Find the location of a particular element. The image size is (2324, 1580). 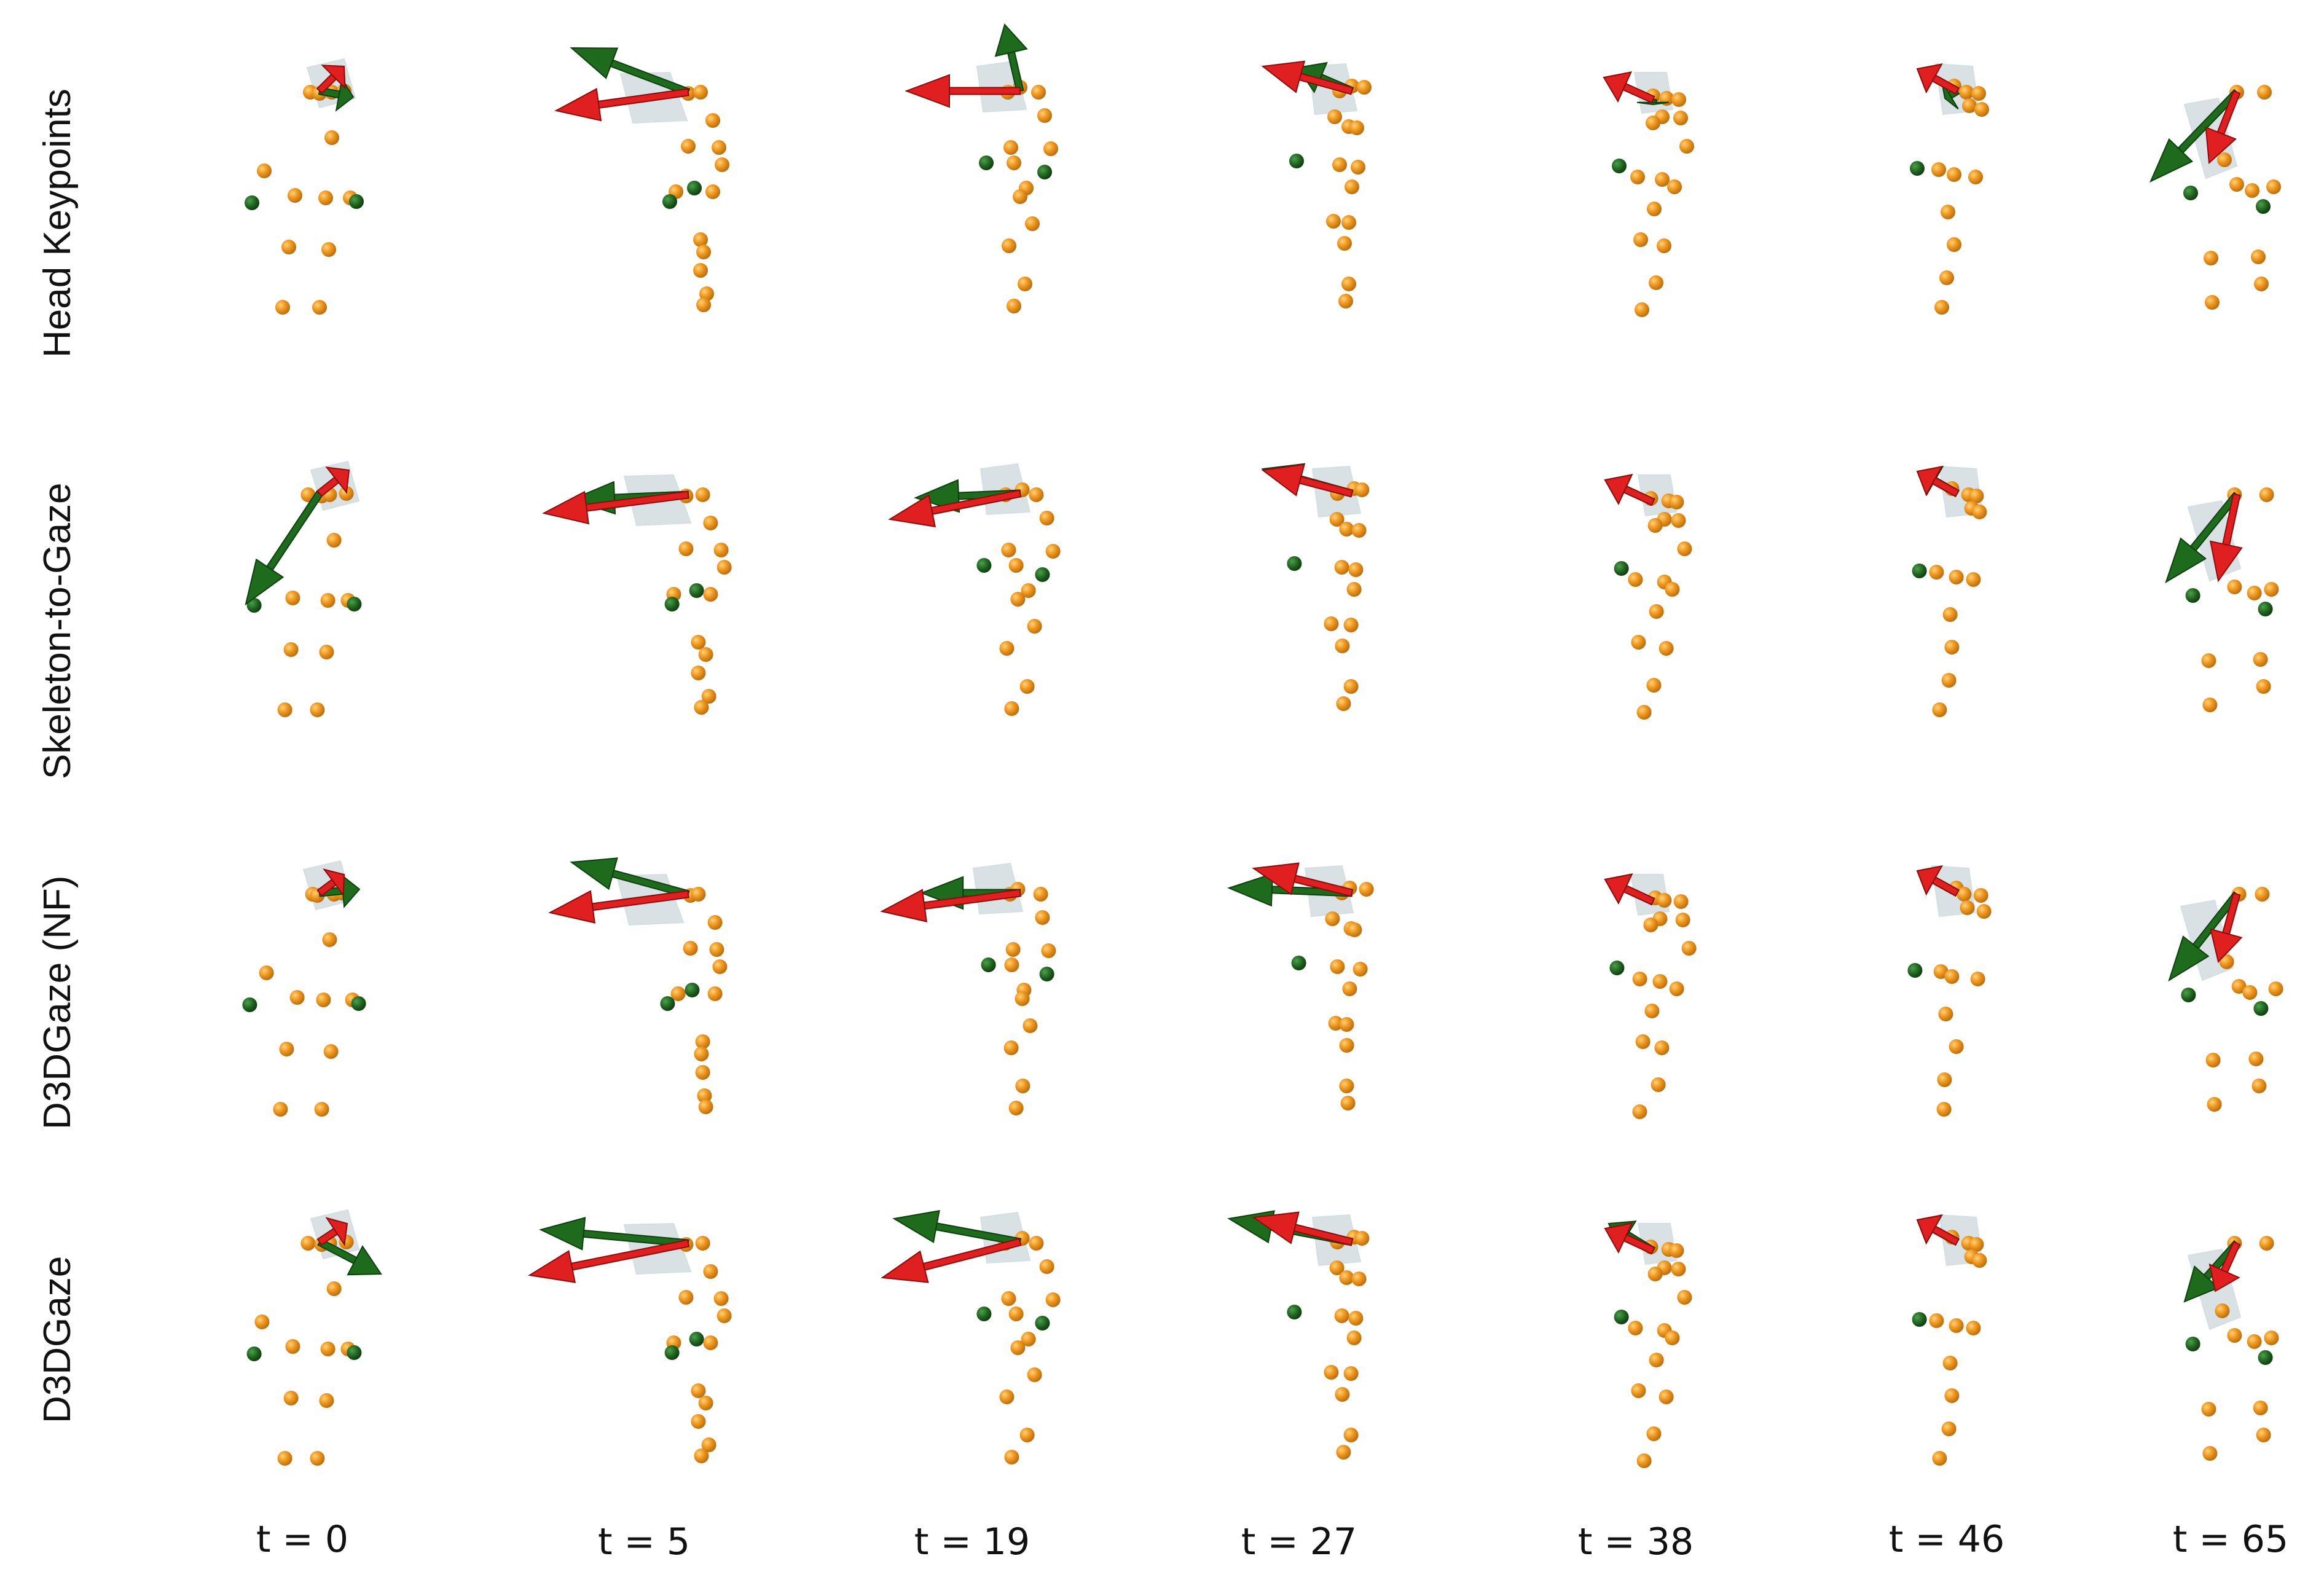

gaze-true-arrow-skeleton-to-gaze-c3-head is located at coordinates (1283, 480).